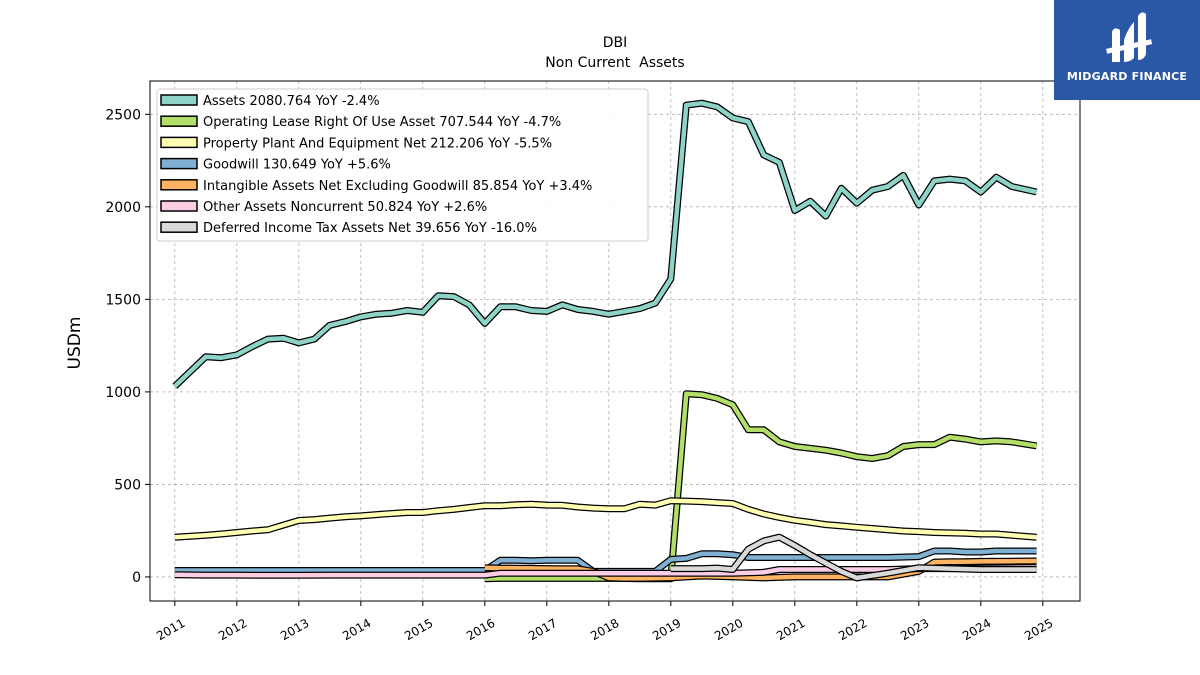 This screenshot has width=1200, height=675. Describe the element at coordinates (232, 629) in the screenshot. I see `x-tick-label: 2012` at that location.